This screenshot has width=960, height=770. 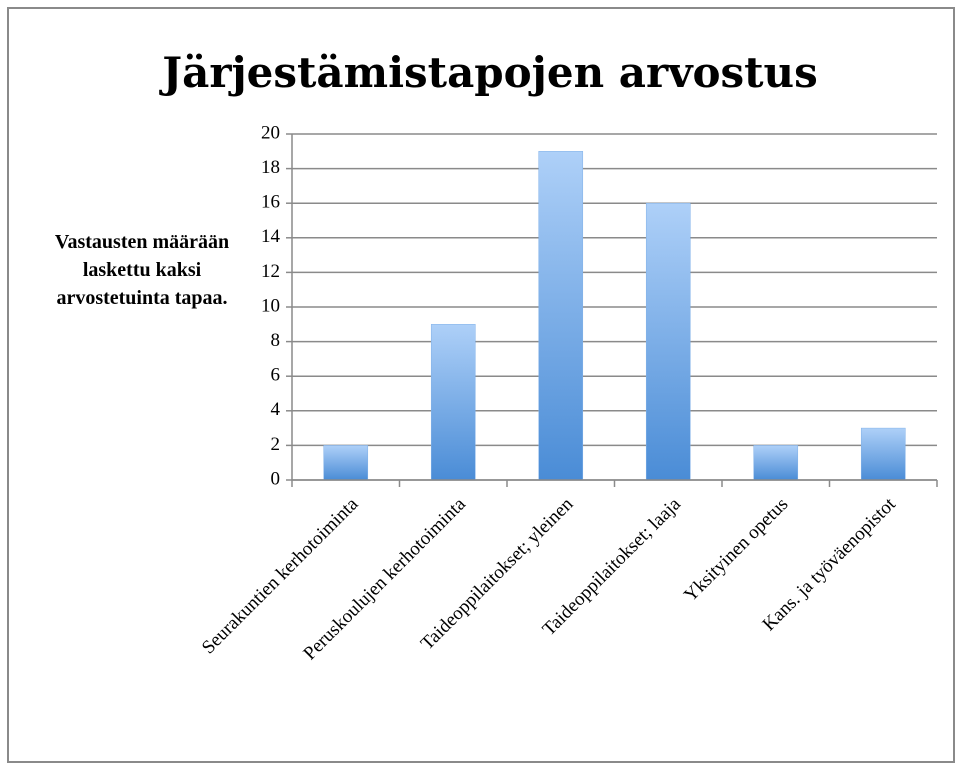 I want to click on y-tick-label: 16, so click(x=270, y=202).